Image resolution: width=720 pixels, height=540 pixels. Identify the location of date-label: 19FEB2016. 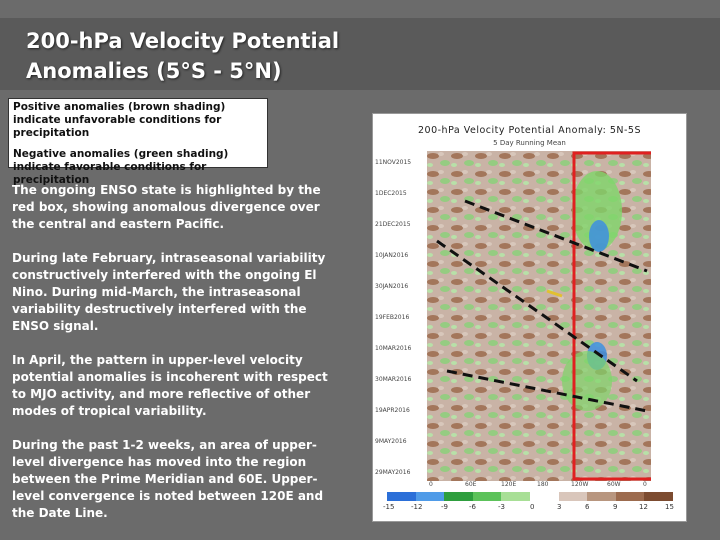
(392, 317).